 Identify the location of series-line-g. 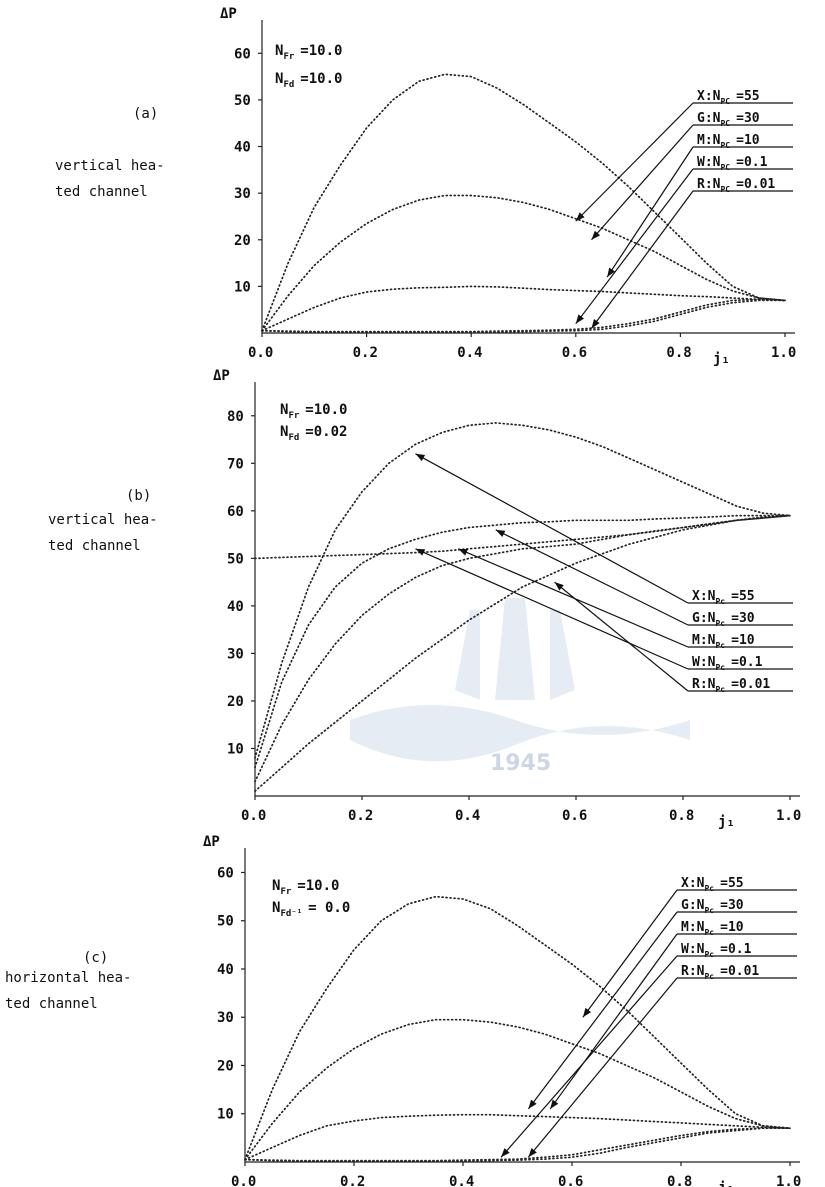
(523, 263).